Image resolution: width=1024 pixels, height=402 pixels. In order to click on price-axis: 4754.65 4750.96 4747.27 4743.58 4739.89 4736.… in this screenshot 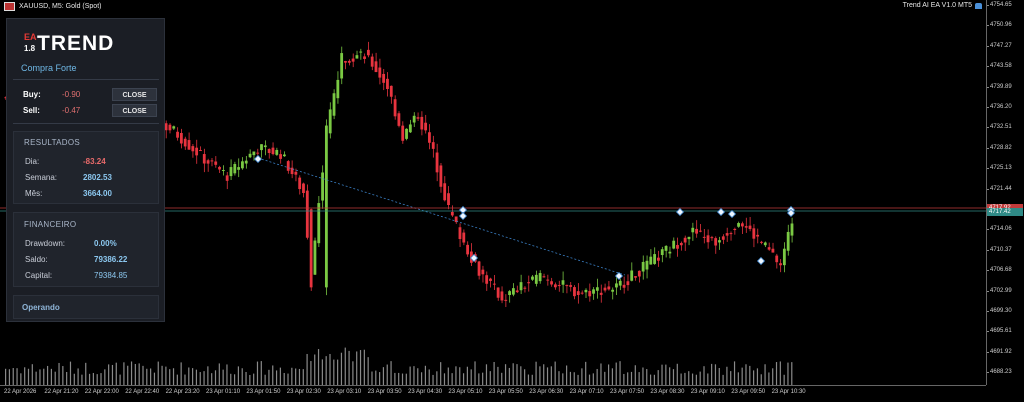, I will do `click(1005, 192)`.